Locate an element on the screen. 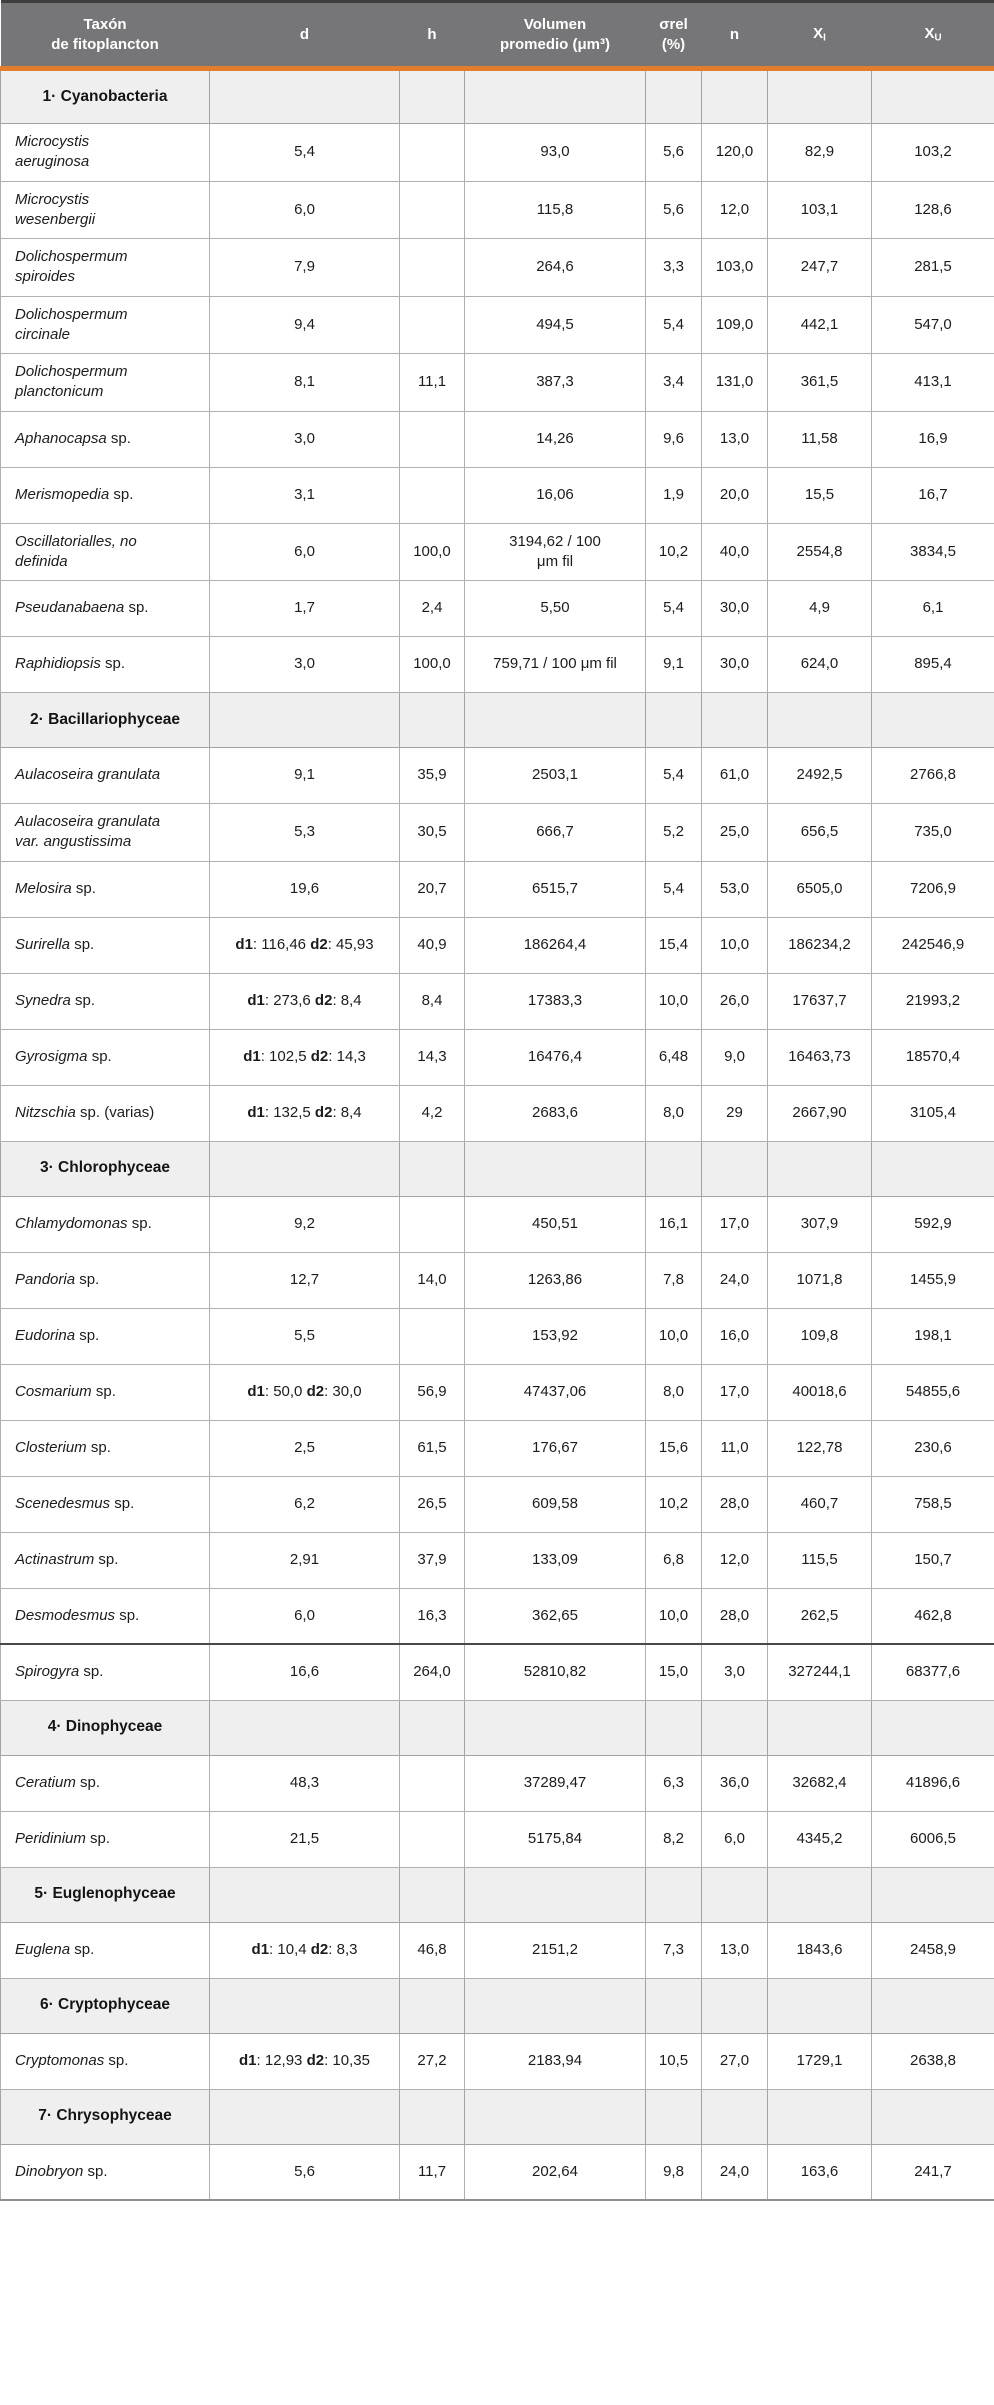 This screenshot has height=2405, width=994. taxon-name: Aulacoseira granulata var. angustissima is located at coordinates (105, 832).